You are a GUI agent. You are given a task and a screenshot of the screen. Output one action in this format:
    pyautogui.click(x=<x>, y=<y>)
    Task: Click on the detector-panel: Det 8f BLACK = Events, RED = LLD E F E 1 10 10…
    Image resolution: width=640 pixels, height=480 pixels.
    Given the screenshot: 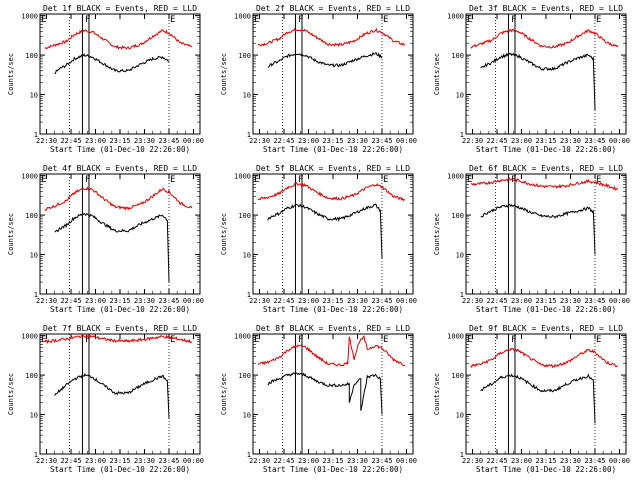 What is the action you would take?
    pyautogui.click(x=318, y=399)
    